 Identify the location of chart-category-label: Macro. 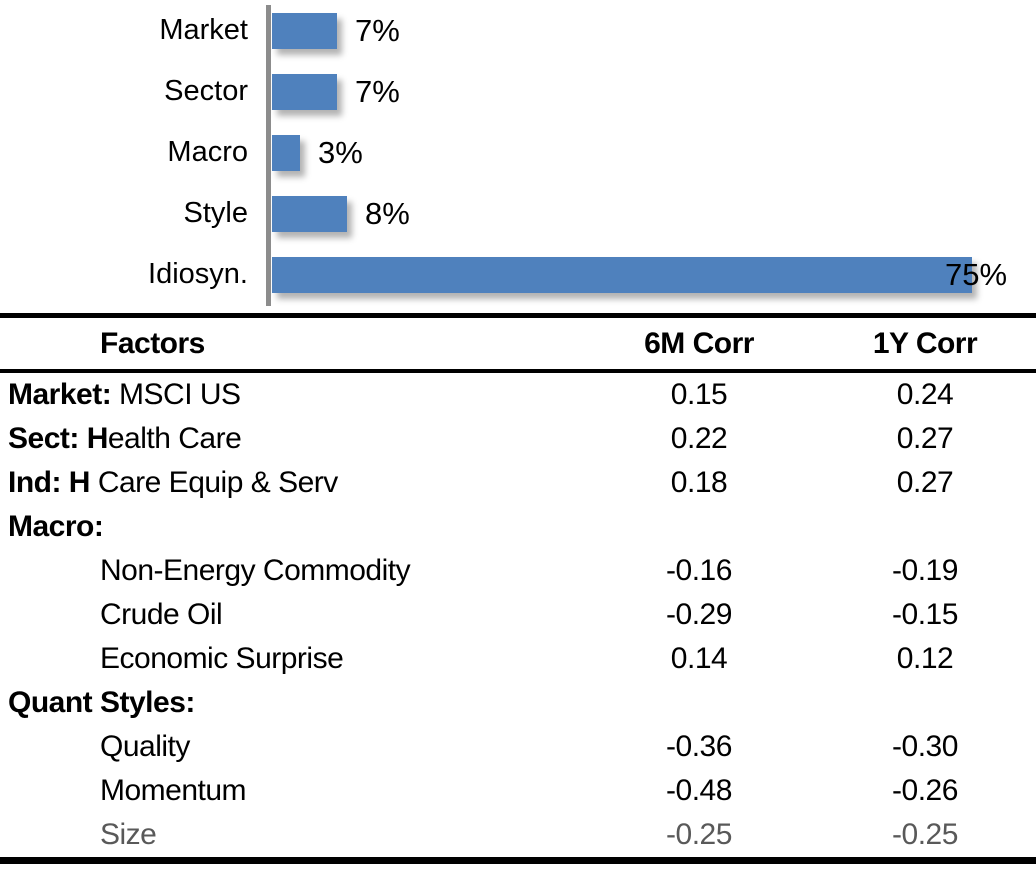
(207, 152).